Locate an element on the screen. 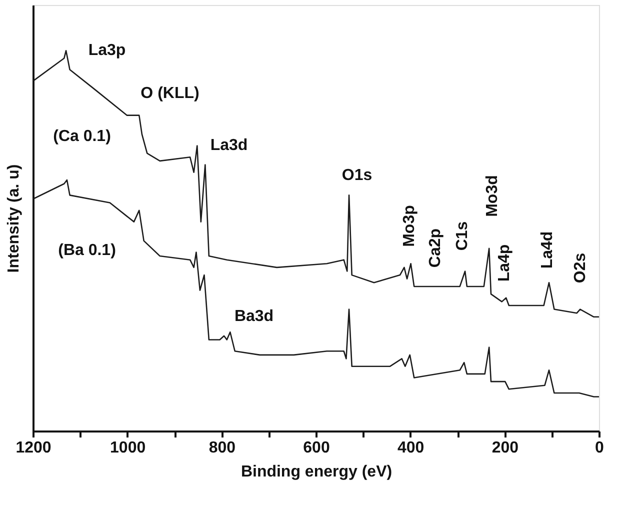 The image size is (618, 517). annotation: O1s is located at coordinates (357, 175).